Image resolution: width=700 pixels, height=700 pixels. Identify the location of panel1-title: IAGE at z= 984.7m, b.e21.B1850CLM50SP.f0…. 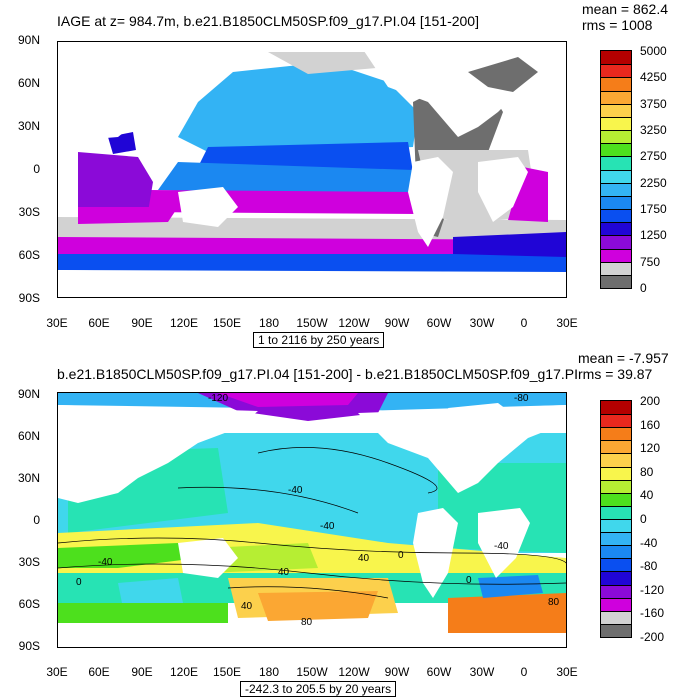
(268, 21).